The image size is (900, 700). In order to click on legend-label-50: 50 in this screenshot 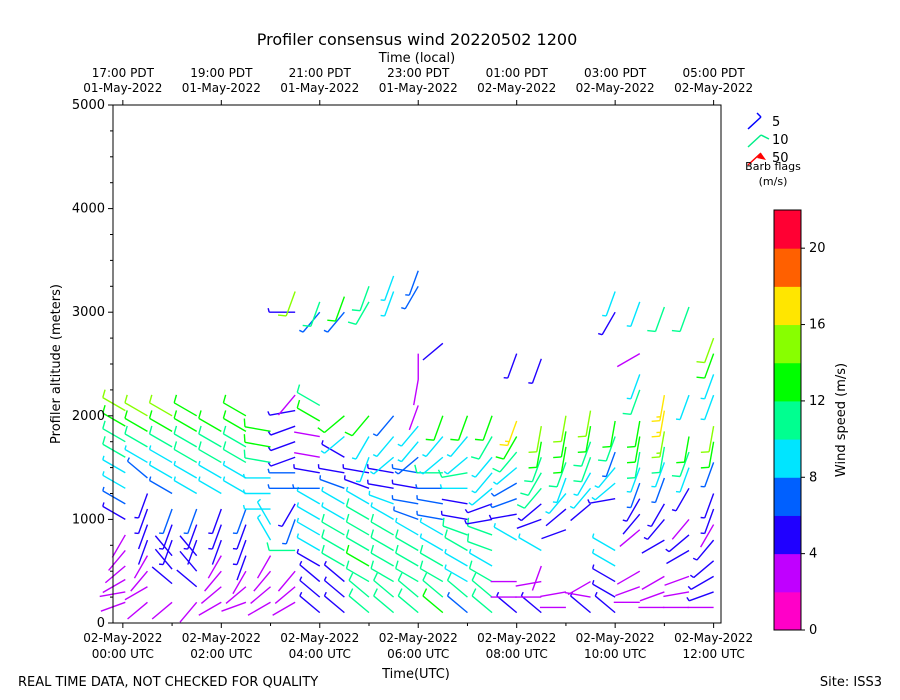, I will do `click(780, 158)`.